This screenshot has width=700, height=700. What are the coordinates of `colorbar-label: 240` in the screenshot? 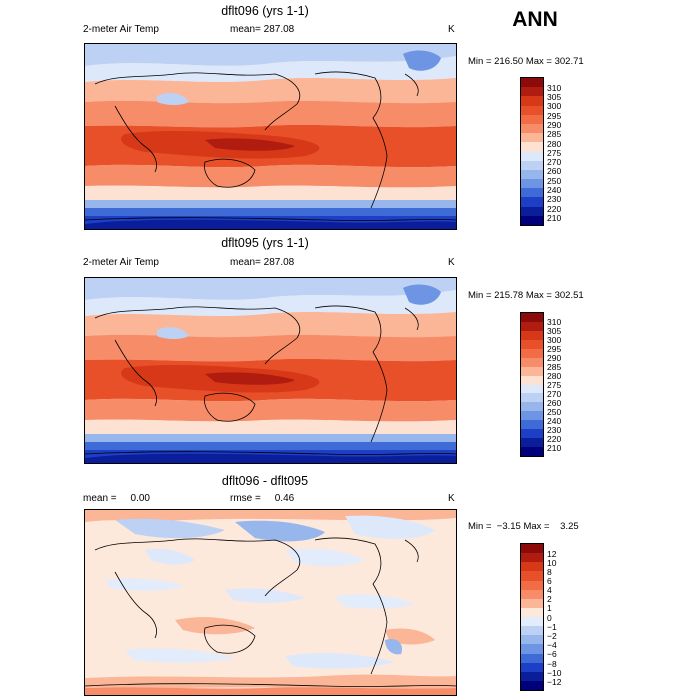 It's located at (554, 190).